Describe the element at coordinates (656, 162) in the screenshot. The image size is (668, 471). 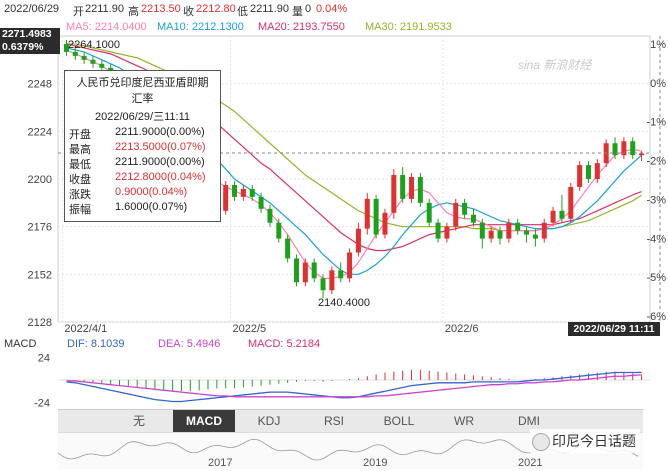
I see `pct-tick-label: -2%` at that location.